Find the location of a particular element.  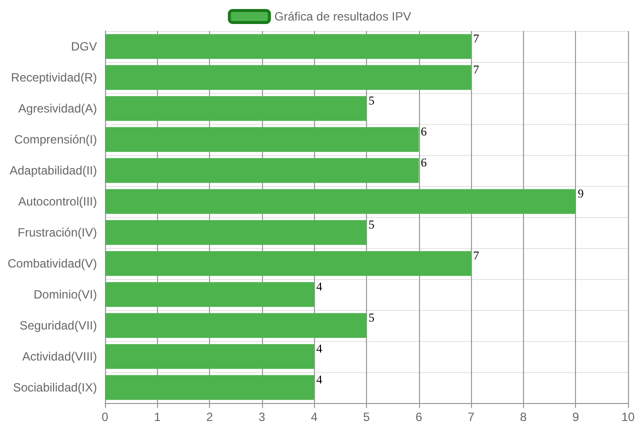

y-tick-label: Agresividad(A) is located at coordinates (57, 109).